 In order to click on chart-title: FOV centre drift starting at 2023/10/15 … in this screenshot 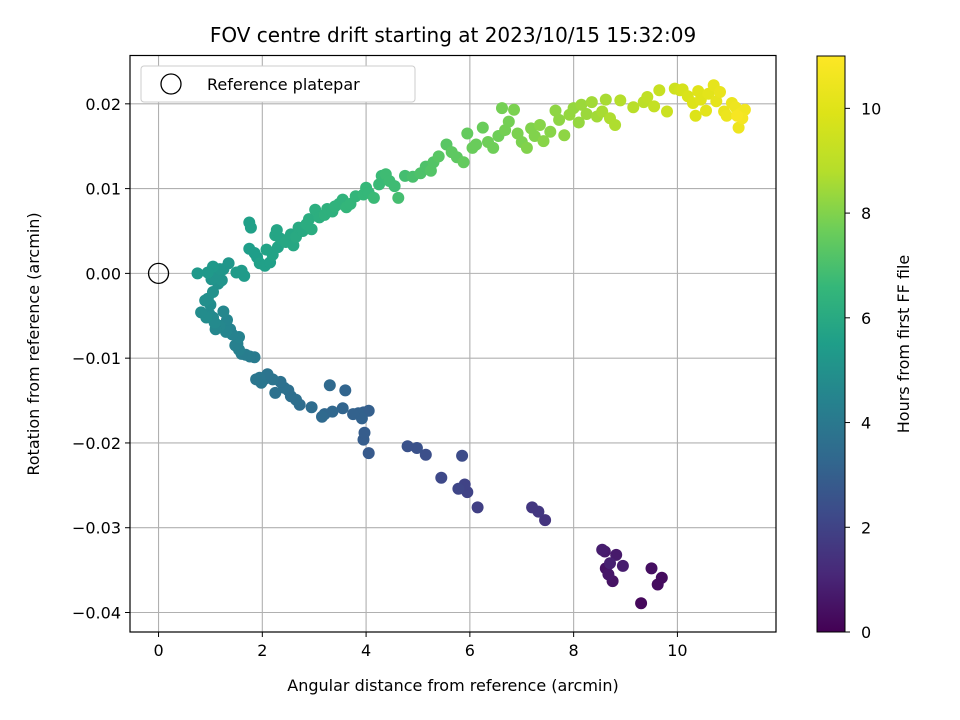, I will do `click(453, 35)`.